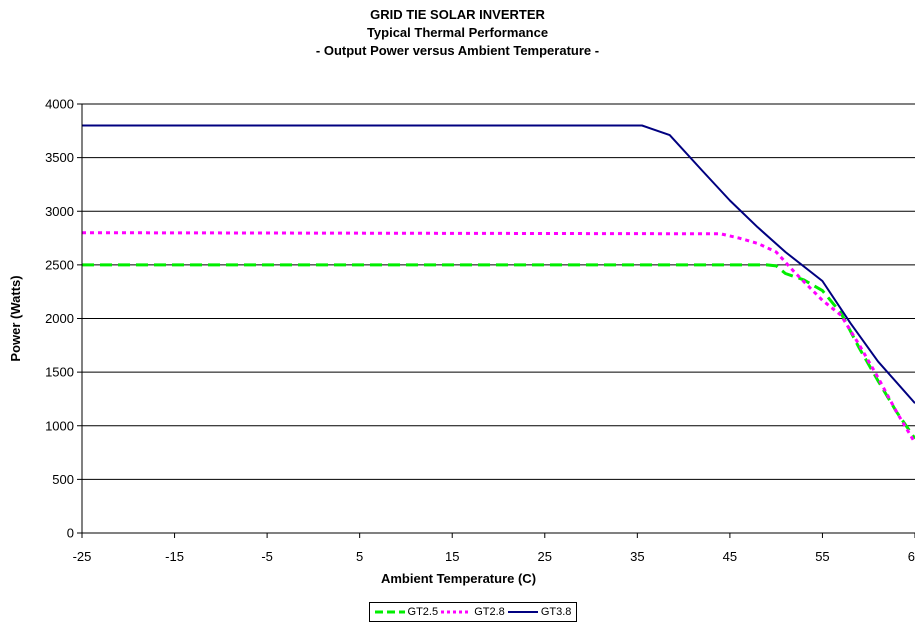  I want to click on y-tick-label: 4000, so click(59, 104).